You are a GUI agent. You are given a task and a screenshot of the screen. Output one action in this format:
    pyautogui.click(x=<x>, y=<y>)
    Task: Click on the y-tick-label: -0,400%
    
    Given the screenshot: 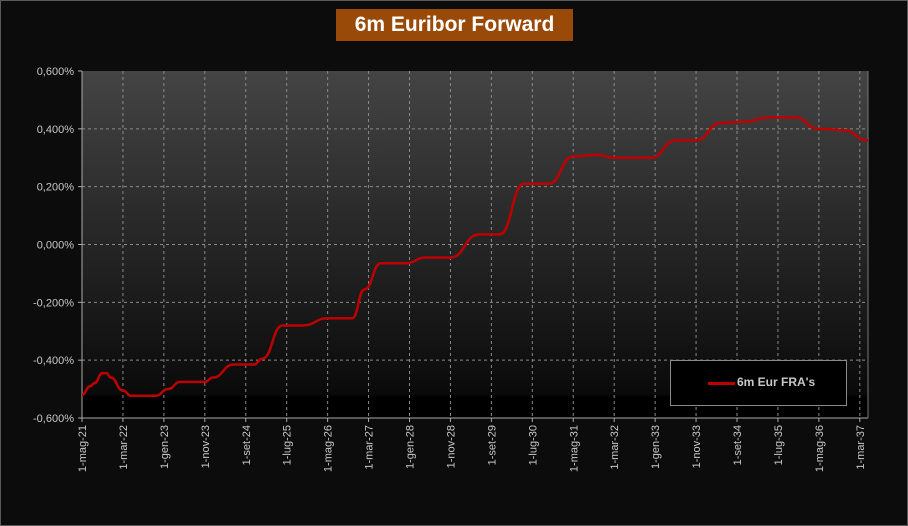 What is the action you would take?
    pyautogui.click(x=53, y=361)
    